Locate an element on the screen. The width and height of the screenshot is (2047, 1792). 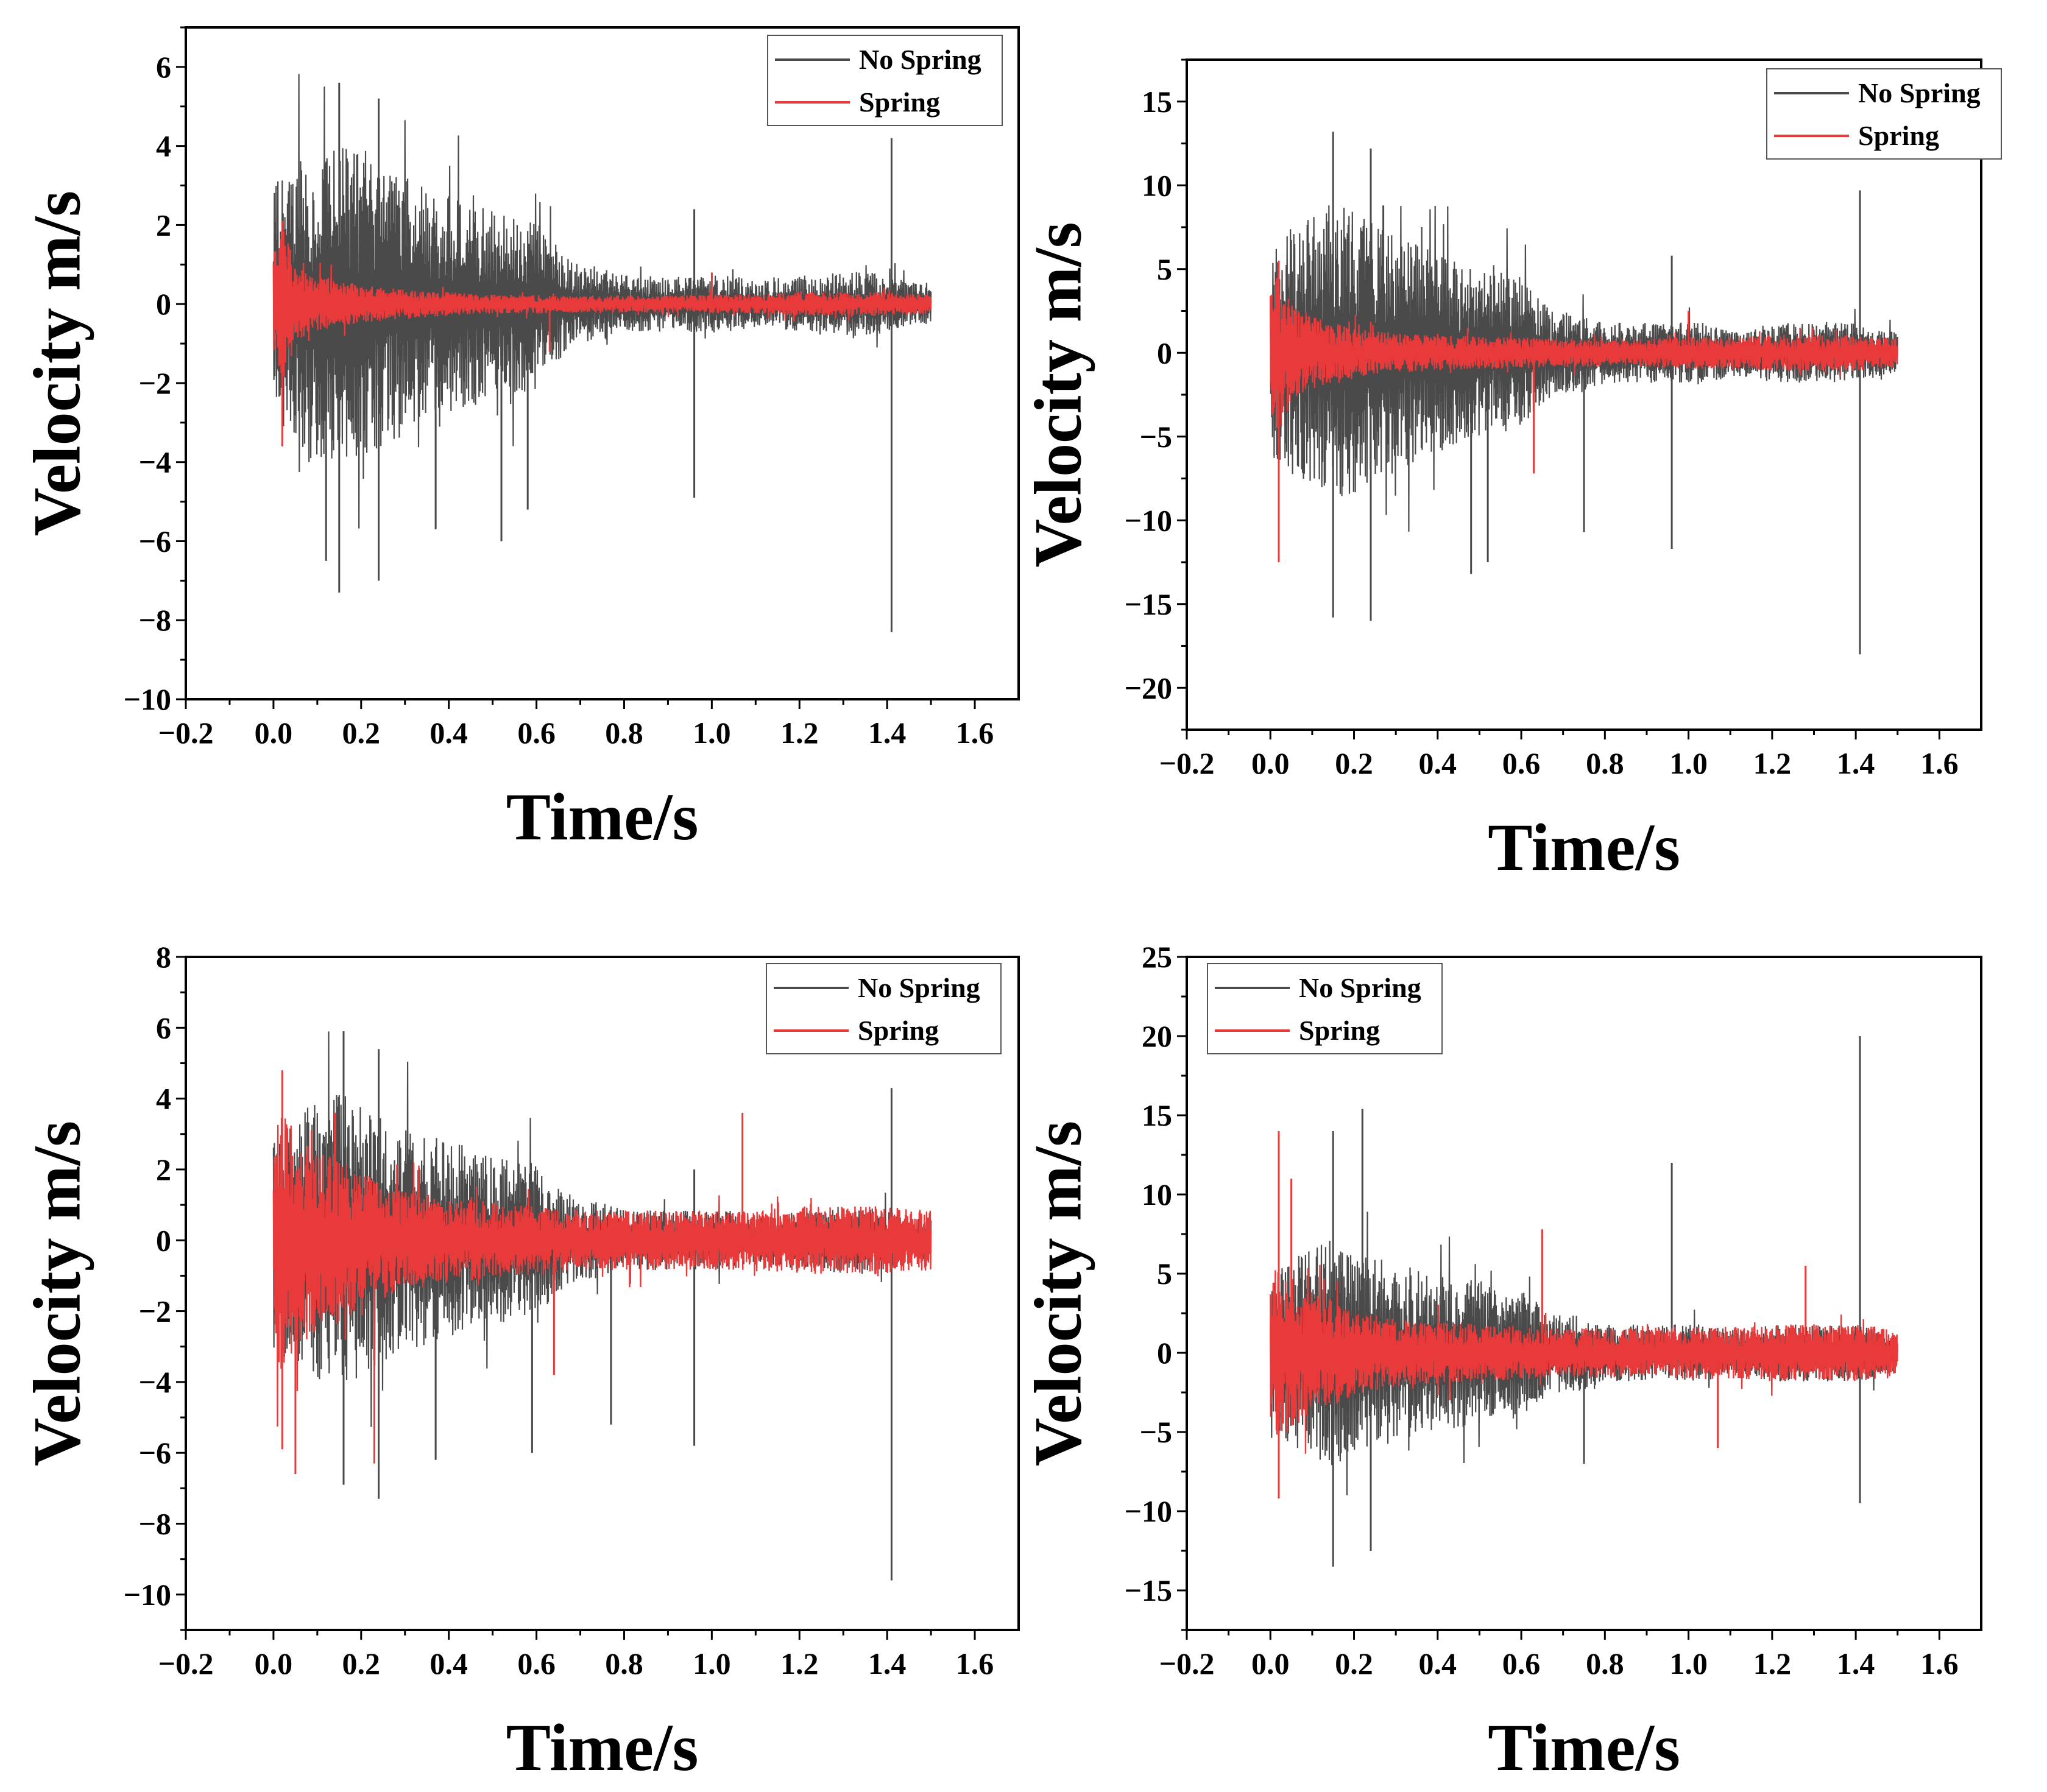
y-tick-label: 20 is located at coordinates (1157, 1036).